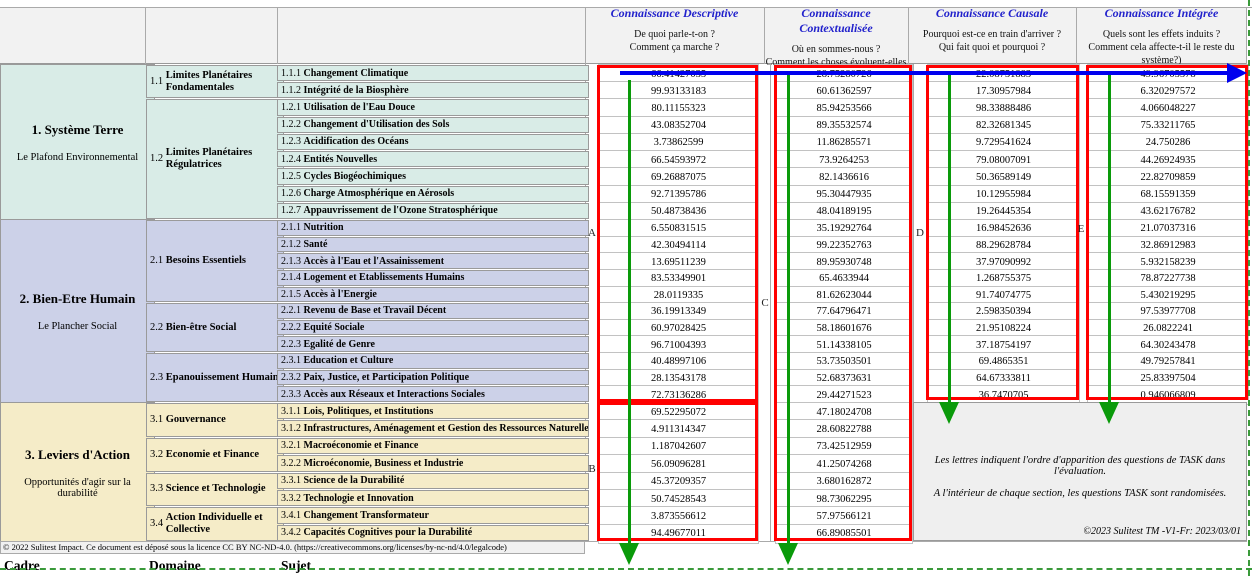  What do you see at coordinates (1249, 288) in the screenshot?
I see `page-break-line-vertical` at bounding box center [1249, 288].